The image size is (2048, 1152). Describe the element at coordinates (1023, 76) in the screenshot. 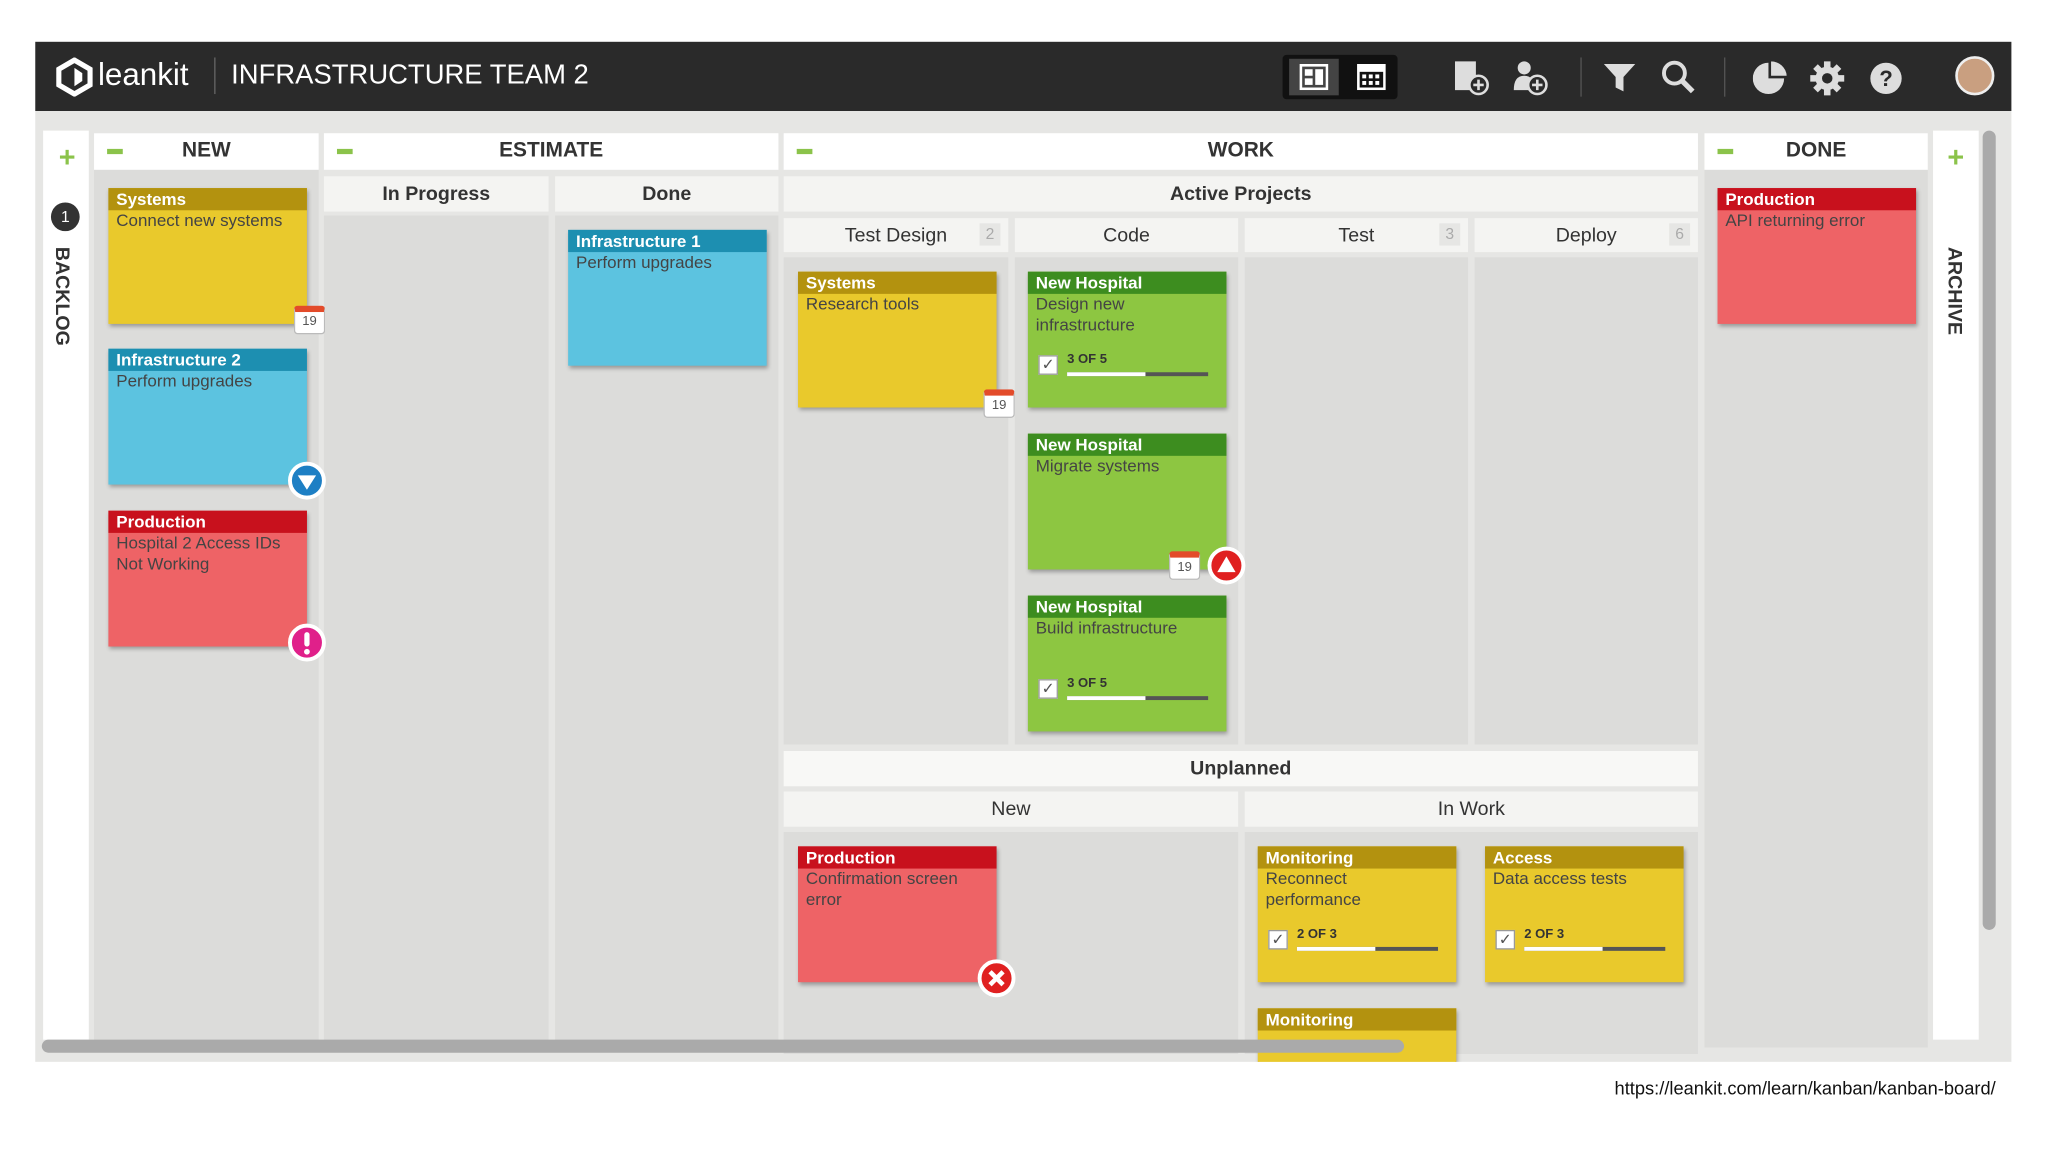

I see `top-bar: leankit INFRASTRUCTURE TEAM 2 ?` at that location.